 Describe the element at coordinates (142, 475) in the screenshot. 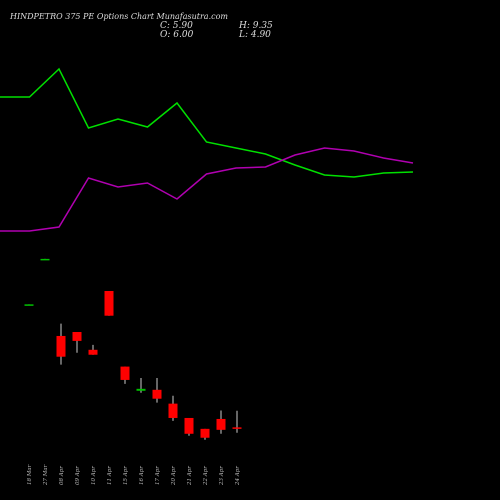

I see `x-tick-label: 16 Apr` at that location.